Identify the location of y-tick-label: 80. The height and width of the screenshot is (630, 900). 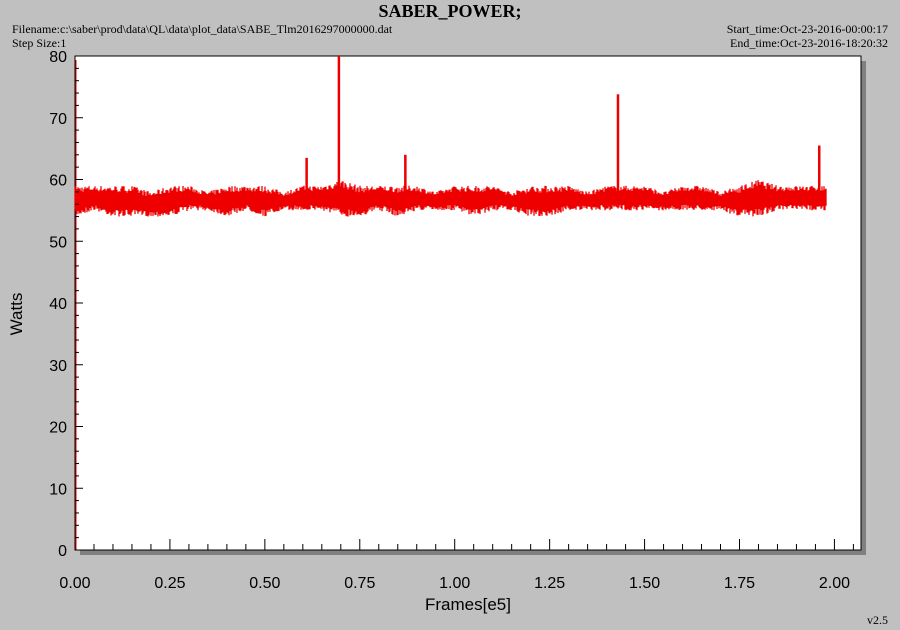
(58, 57).